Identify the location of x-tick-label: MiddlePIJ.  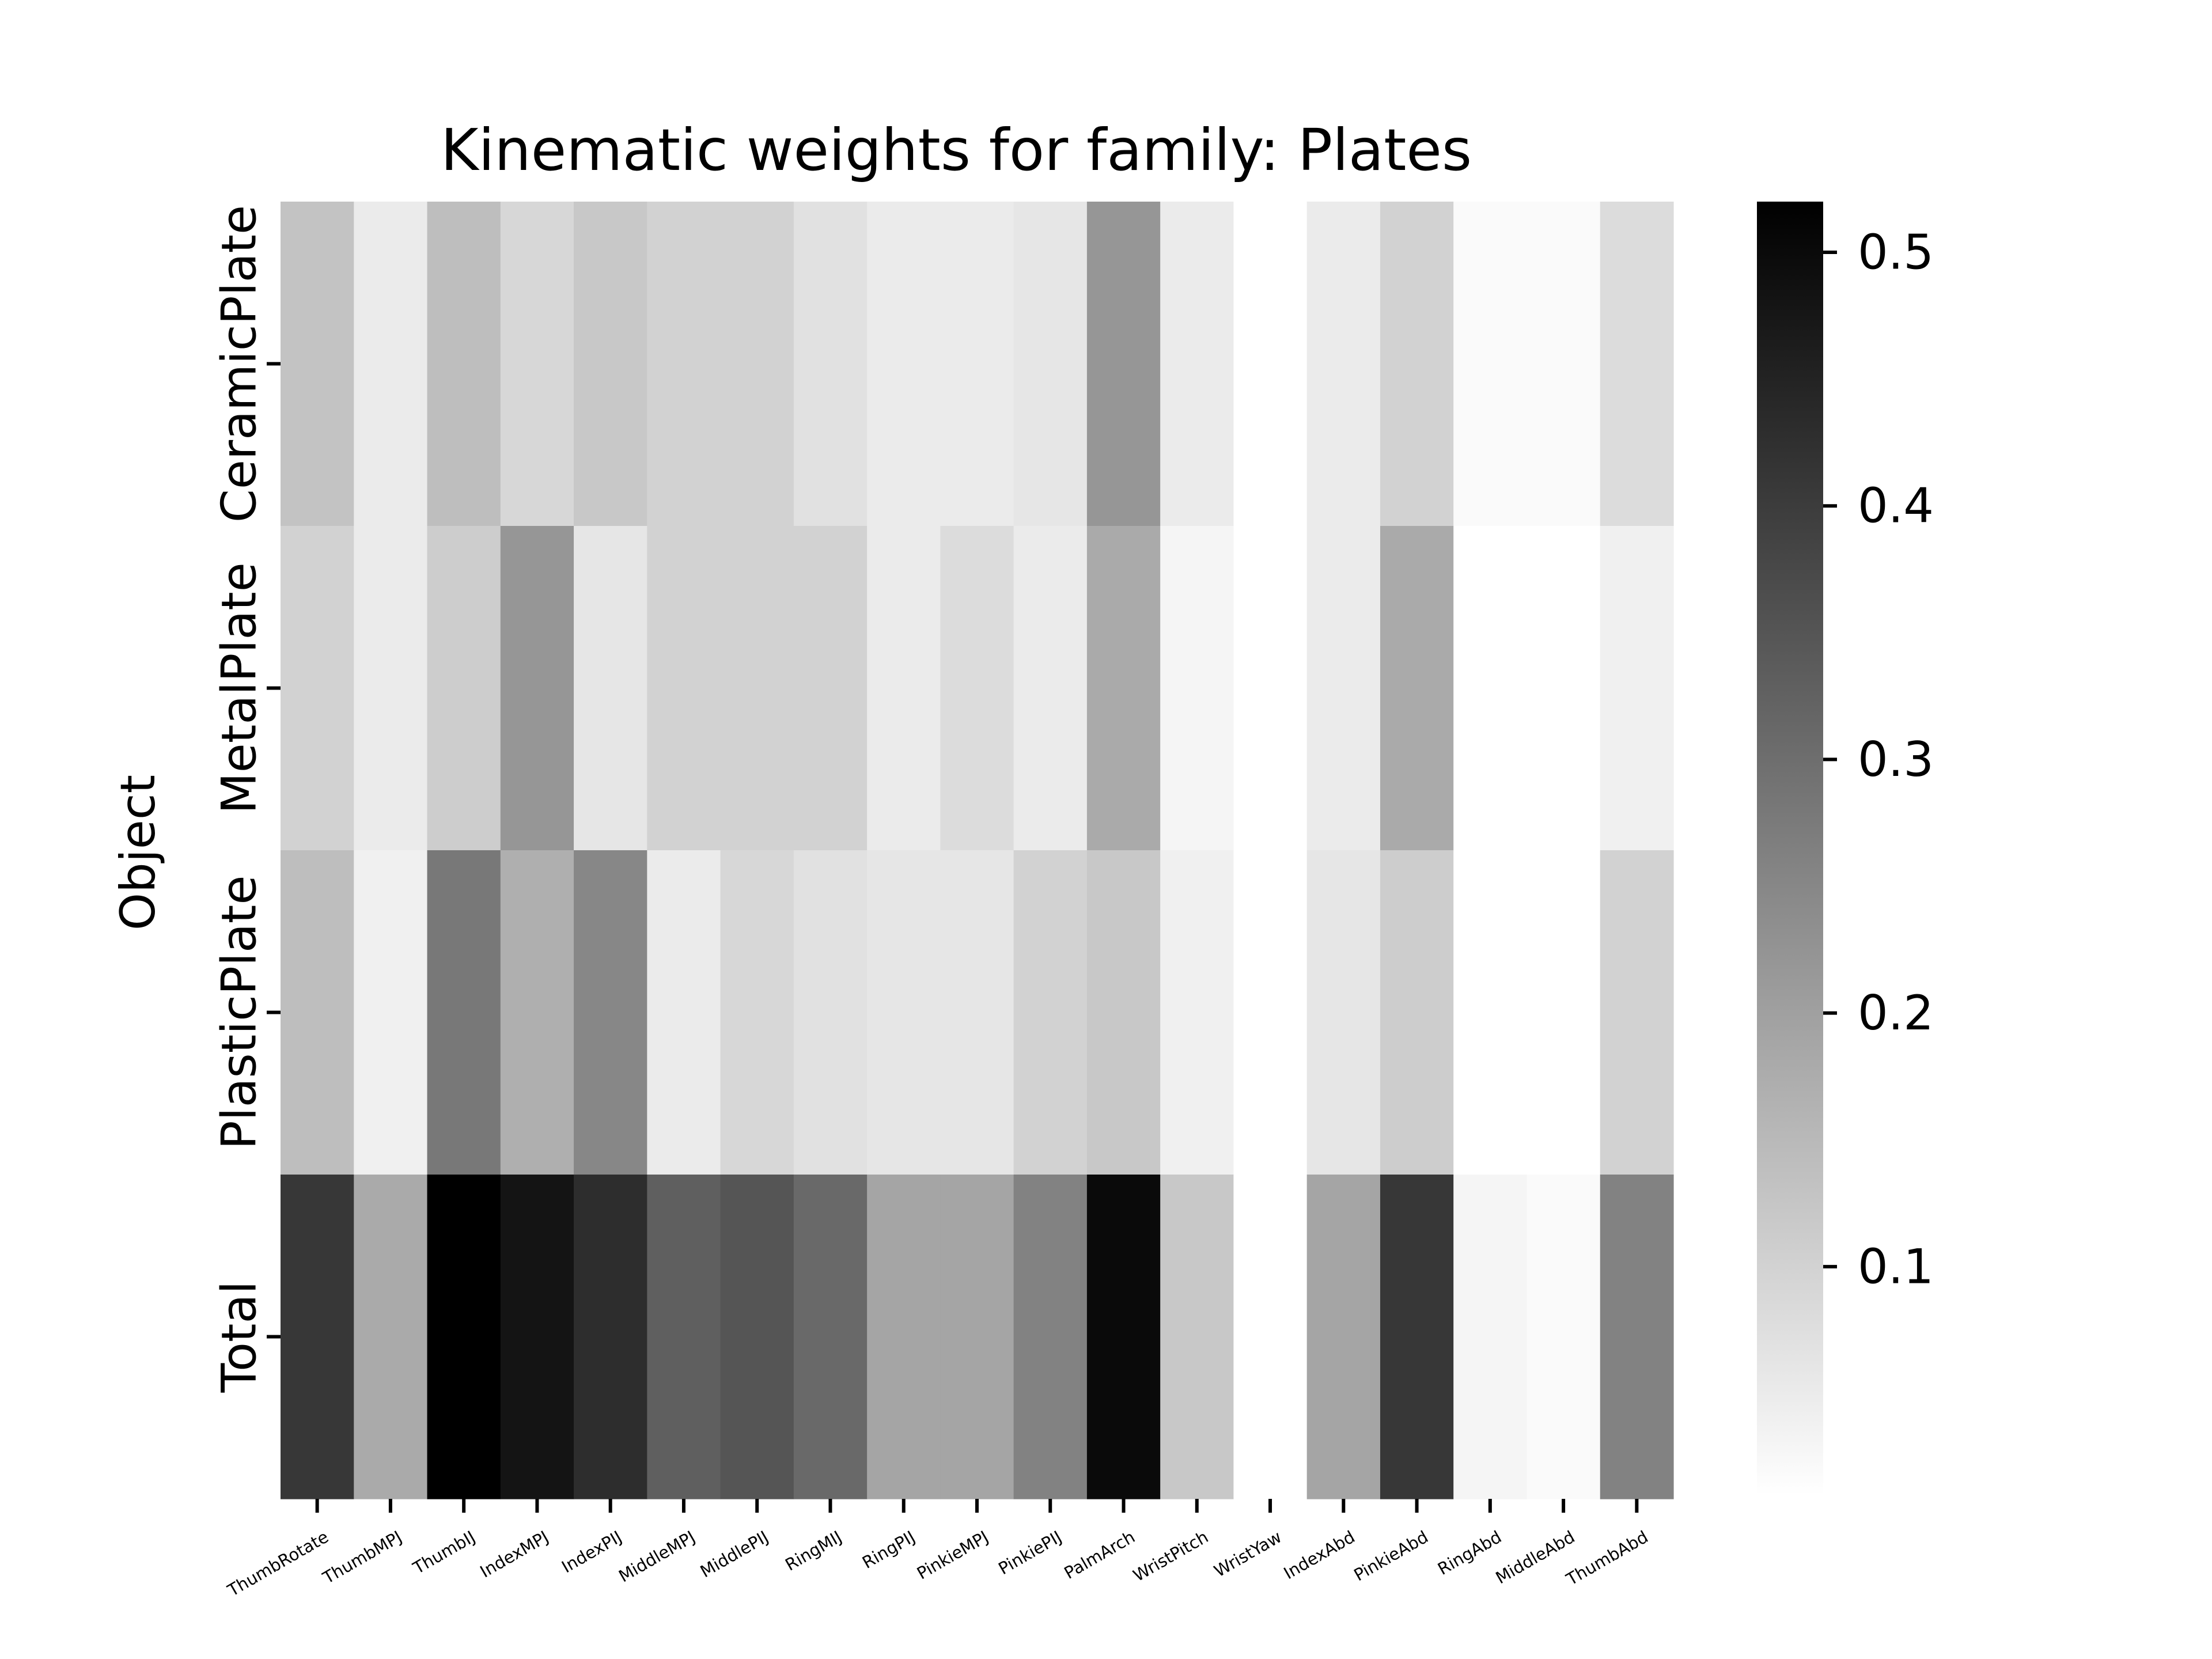
(734, 1554).